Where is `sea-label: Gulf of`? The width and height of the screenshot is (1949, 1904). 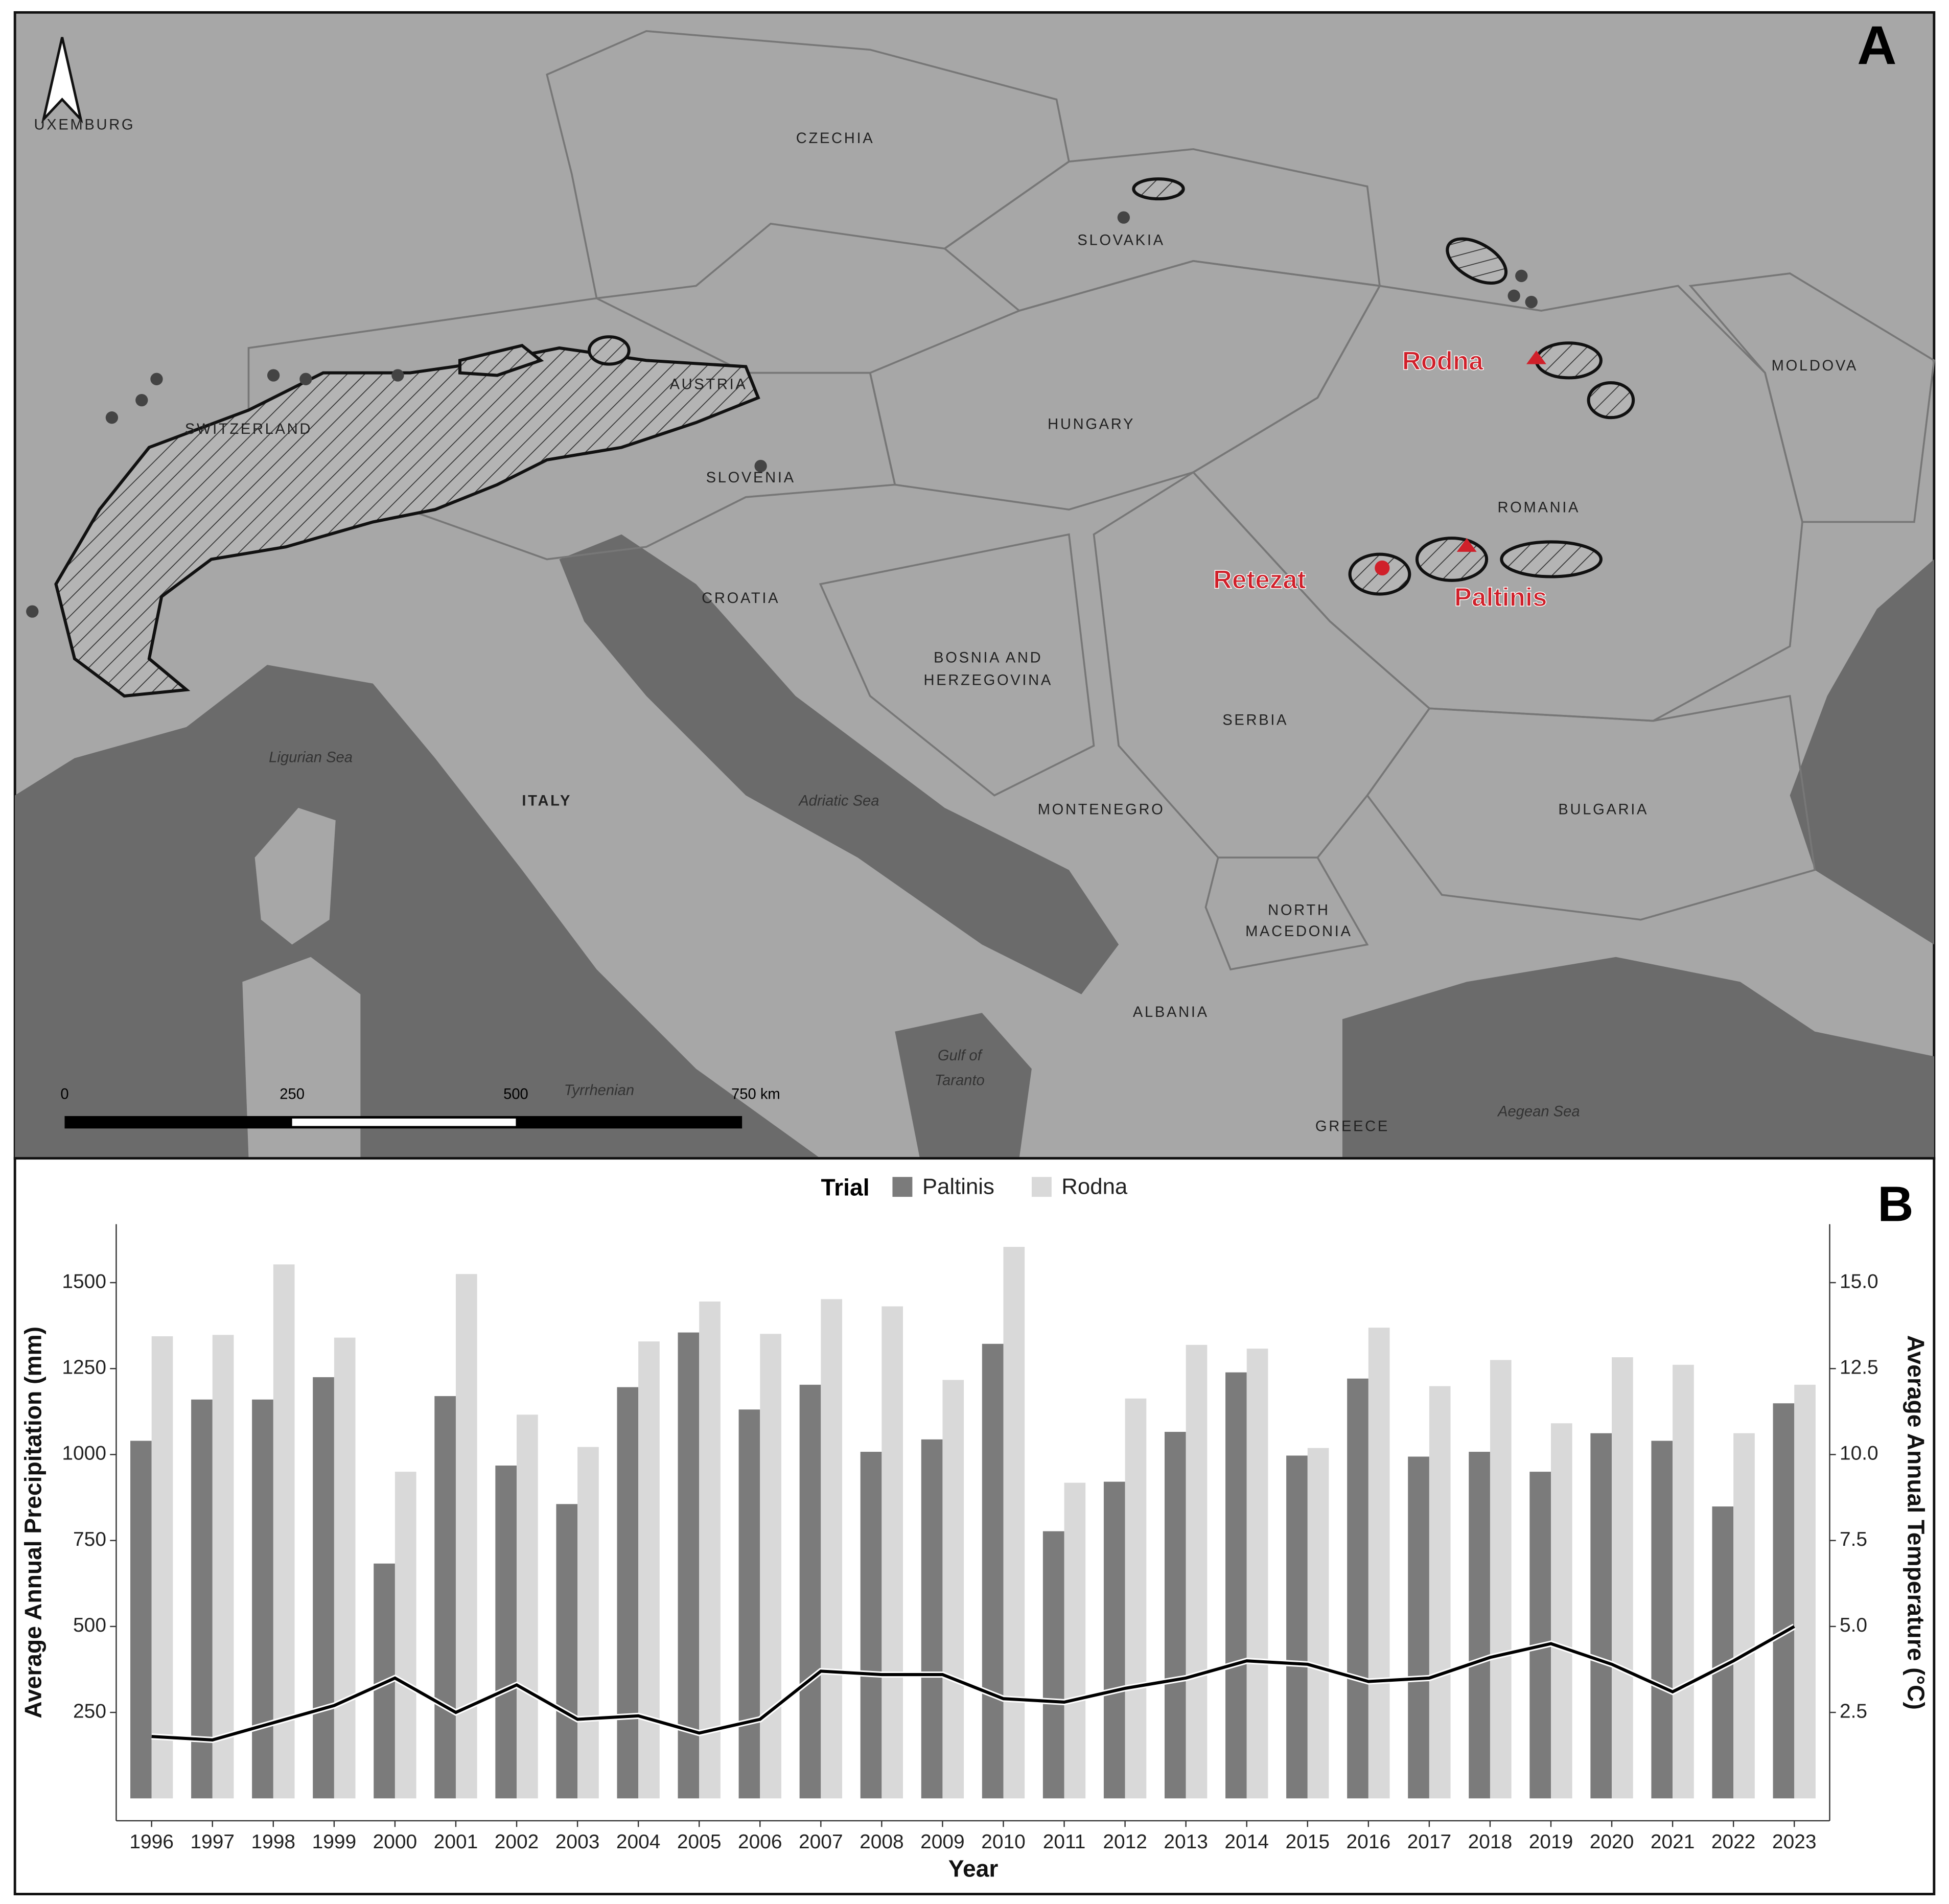
sea-label: Gulf of is located at coordinates (960, 1056).